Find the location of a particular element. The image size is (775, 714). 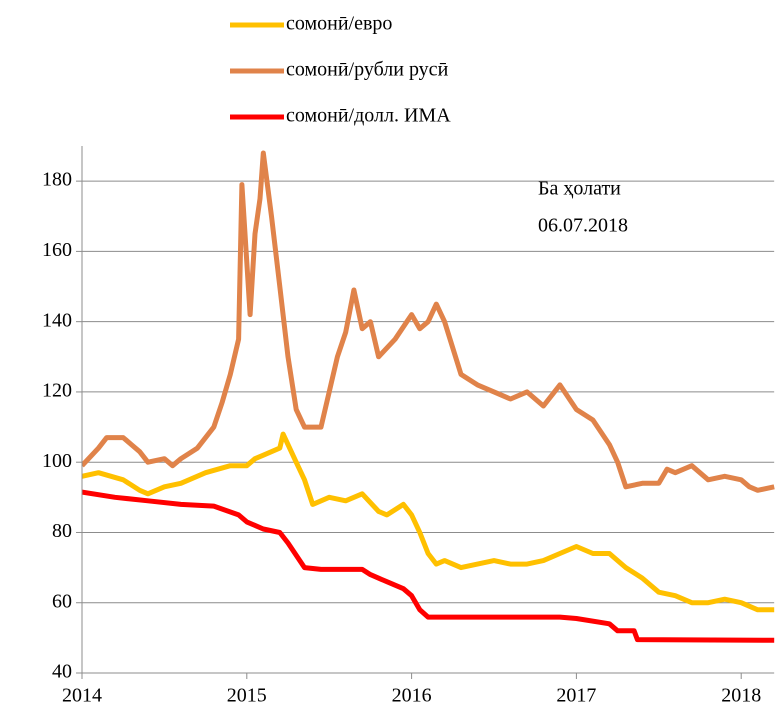

y-tick-label: 40 is located at coordinates (62, 672).